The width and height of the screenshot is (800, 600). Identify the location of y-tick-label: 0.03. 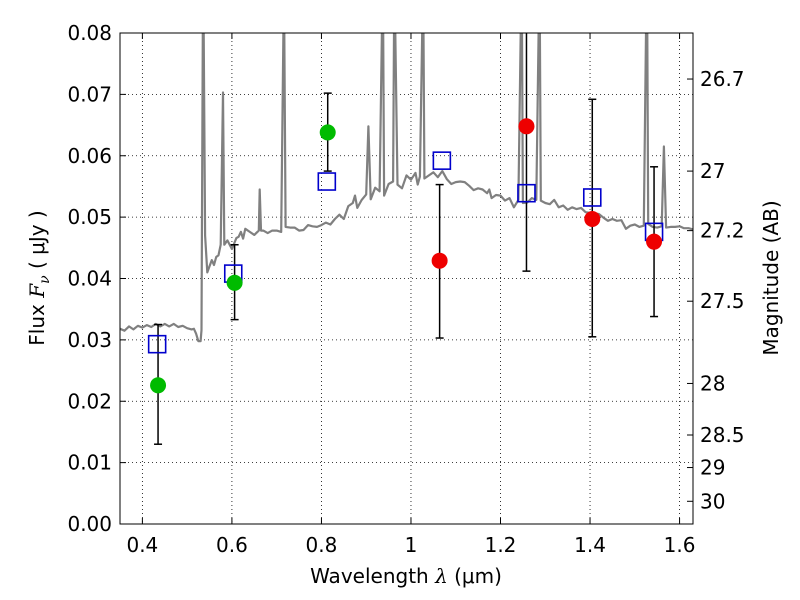
(89, 340).